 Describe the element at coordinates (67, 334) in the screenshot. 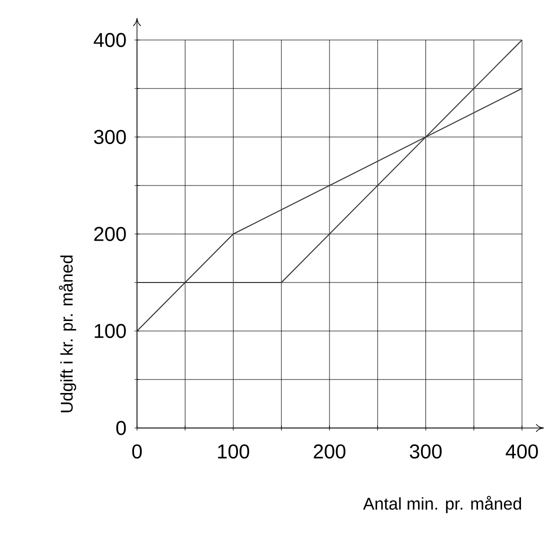

I see `y-axis-title: Udgift i kr. pr. måned` at that location.